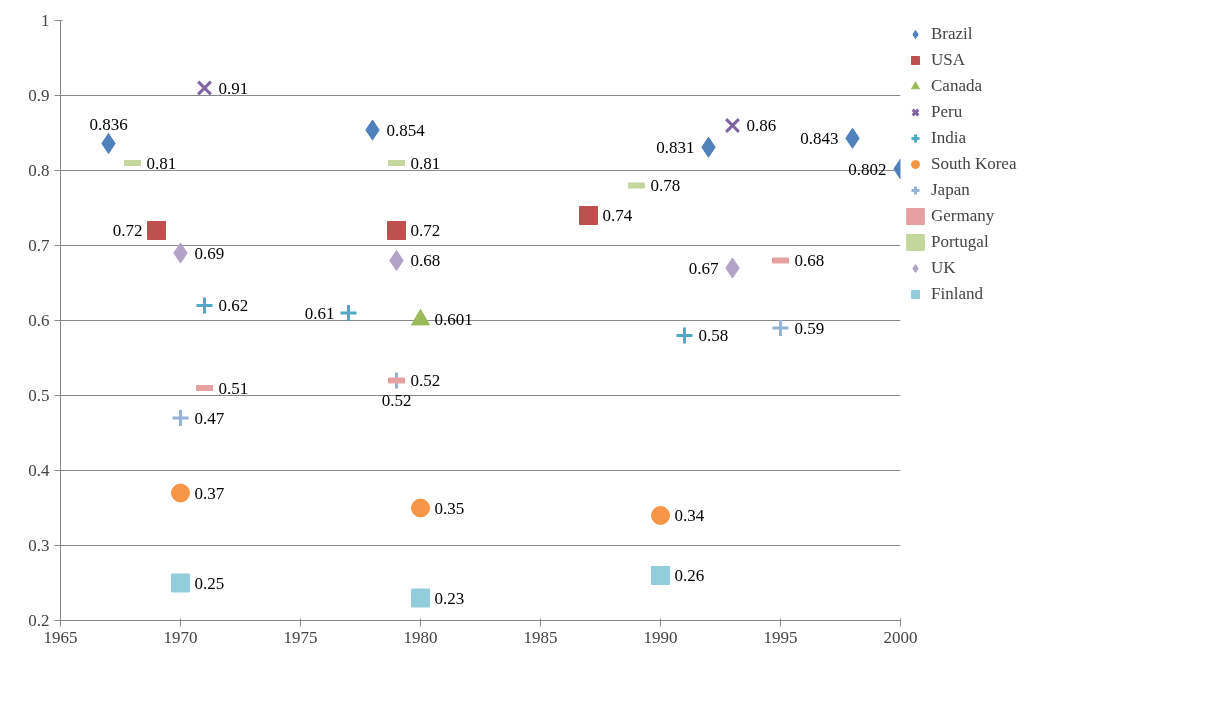  Describe the element at coordinates (449, 508) in the screenshot. I see `data-label: 0.35` at that location.